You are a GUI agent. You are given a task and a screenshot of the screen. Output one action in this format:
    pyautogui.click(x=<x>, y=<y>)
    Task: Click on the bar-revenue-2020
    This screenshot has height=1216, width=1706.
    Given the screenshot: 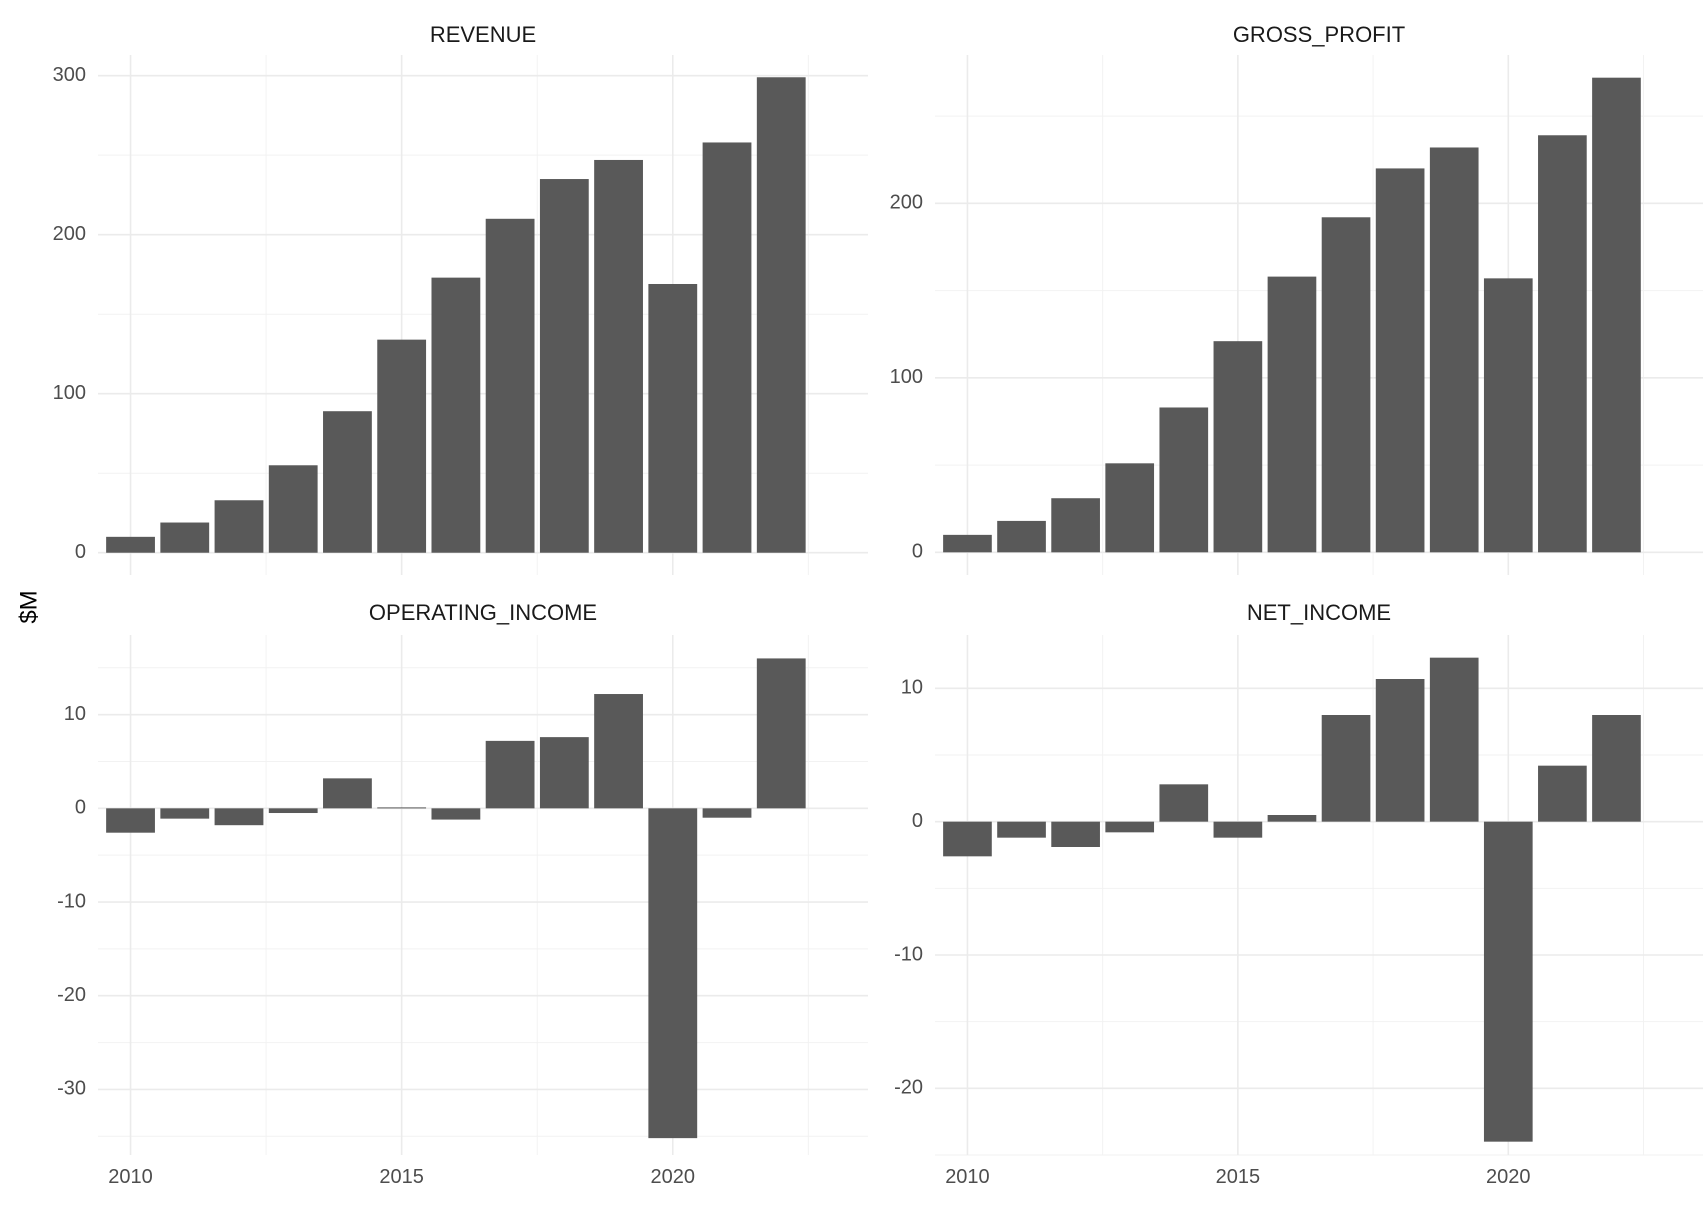 What is the action you would take?
    pyautogui.click(x=673, y=418)
    